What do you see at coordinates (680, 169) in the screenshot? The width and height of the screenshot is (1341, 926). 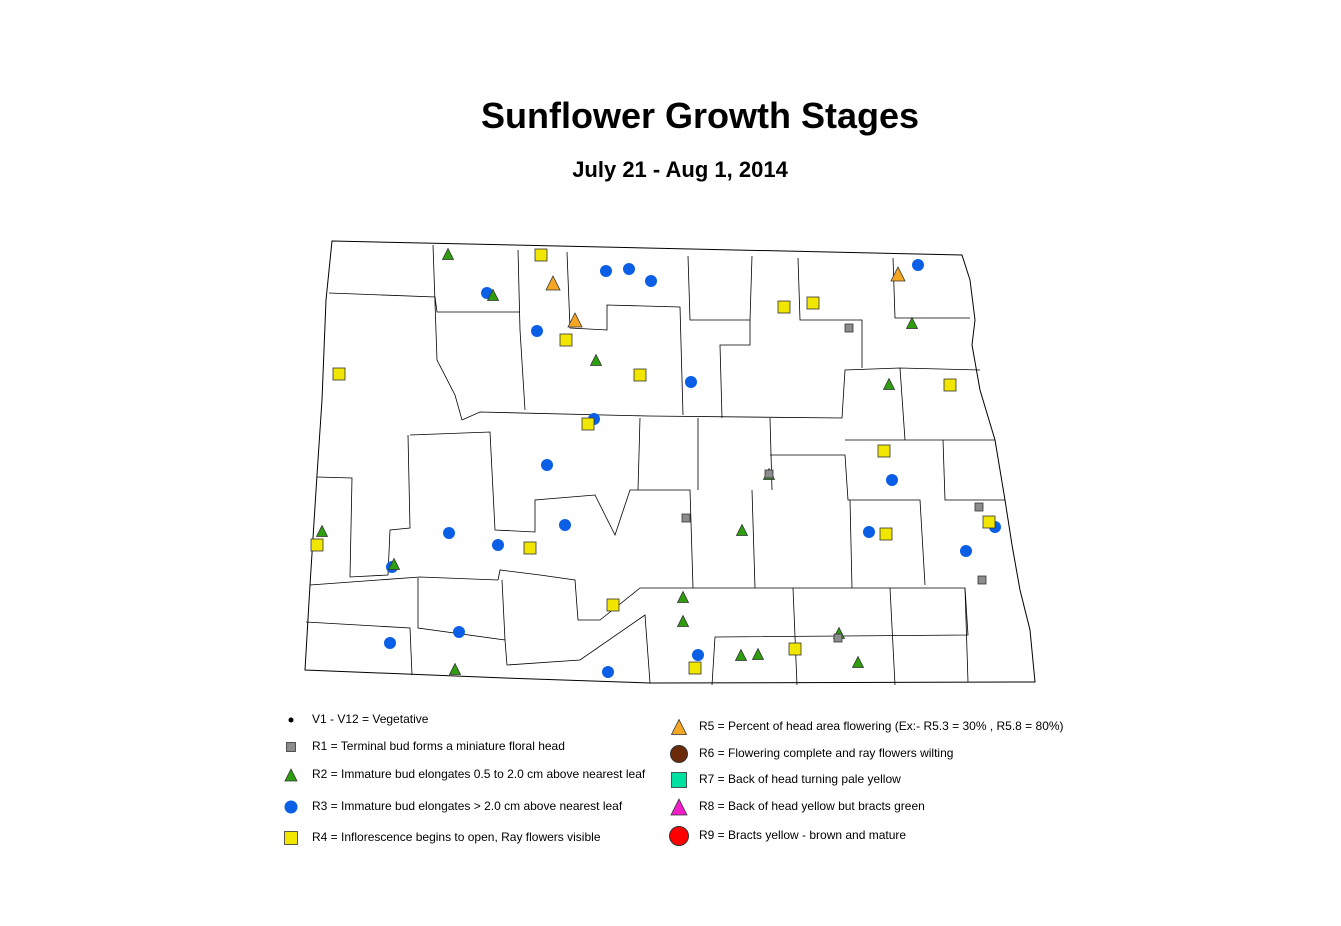 I see `map-subtitle: July 21 - Aug 1, 2014` at bounding box center [680, 169].